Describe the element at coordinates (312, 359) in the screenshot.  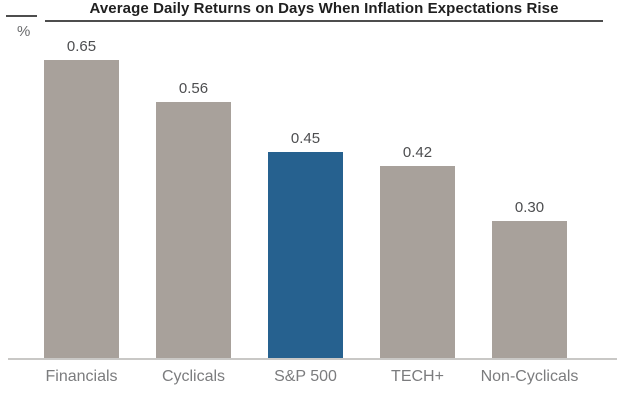
I see `x-axis-line` at that location.